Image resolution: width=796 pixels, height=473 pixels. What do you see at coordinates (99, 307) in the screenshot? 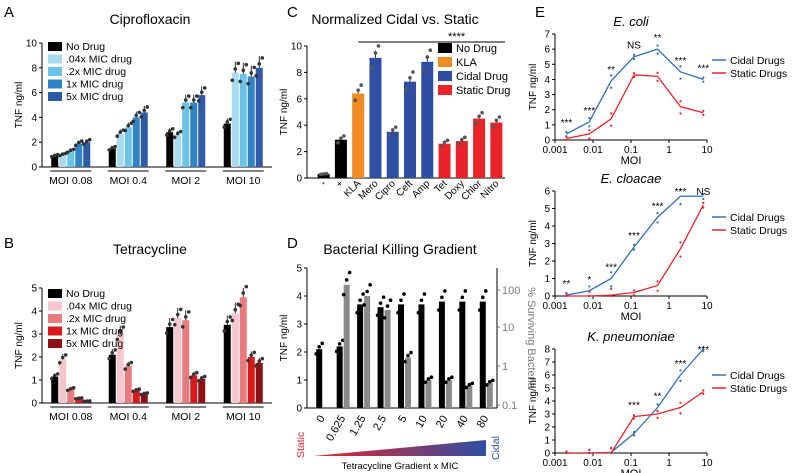
I see `panel-b-legend-label: .04x MIC drug` at bounding box center [99, 307].